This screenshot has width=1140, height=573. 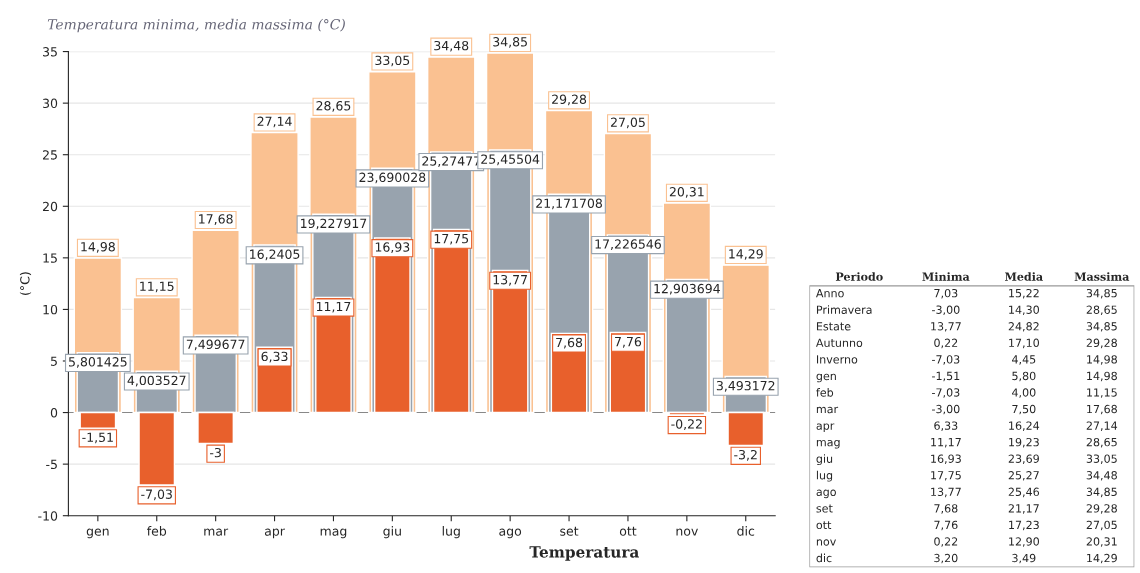 What do you see at coordinates (687, 289) in the screenshot?
I see `data-label: 12,903694` at bounding box center [687, 289].